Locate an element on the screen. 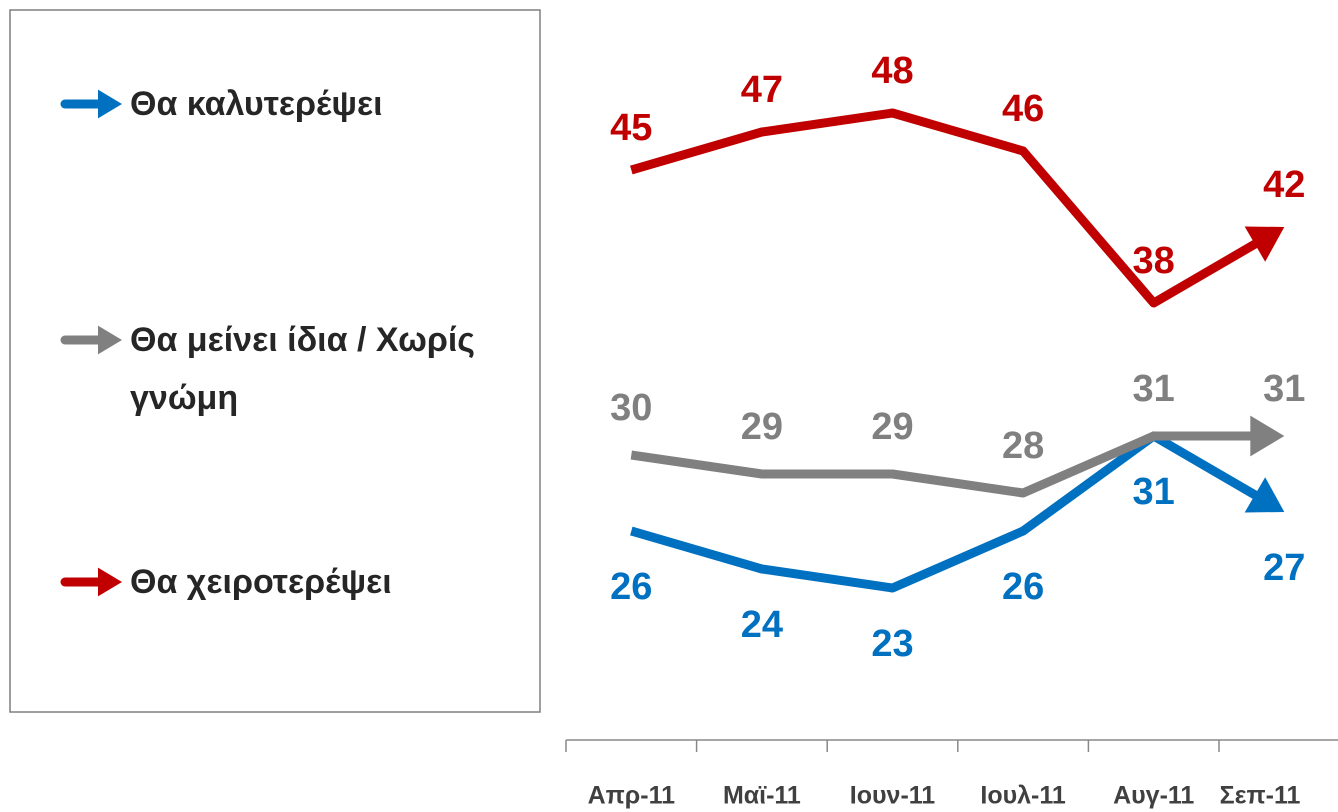 Image resolution: width=1338 pixels, height=812 pixels. data-label: 45 is located at coordinates (631, 128).